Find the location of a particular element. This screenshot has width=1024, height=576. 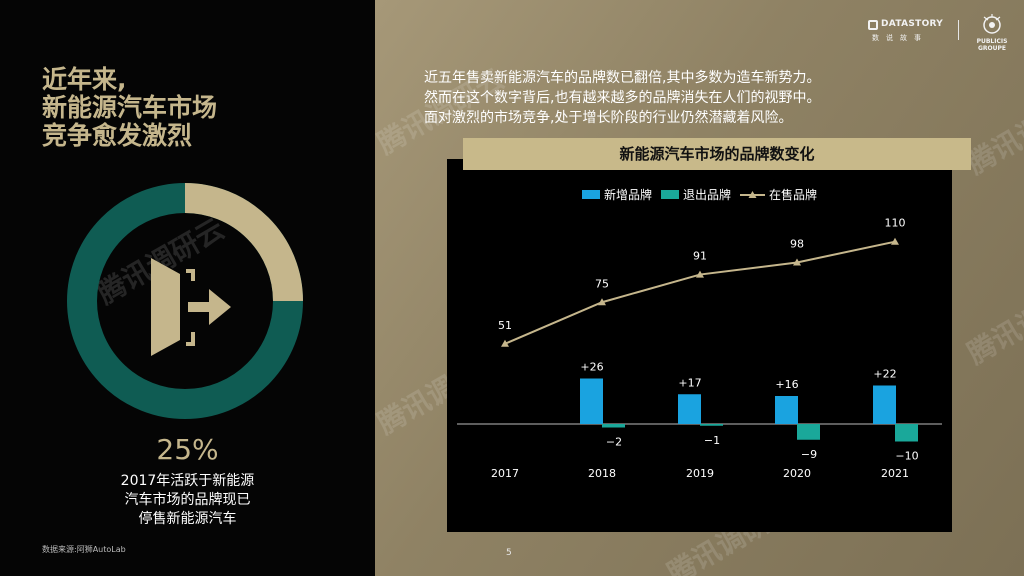

bar-label-new: +16 is located at coordinates (786, 384).